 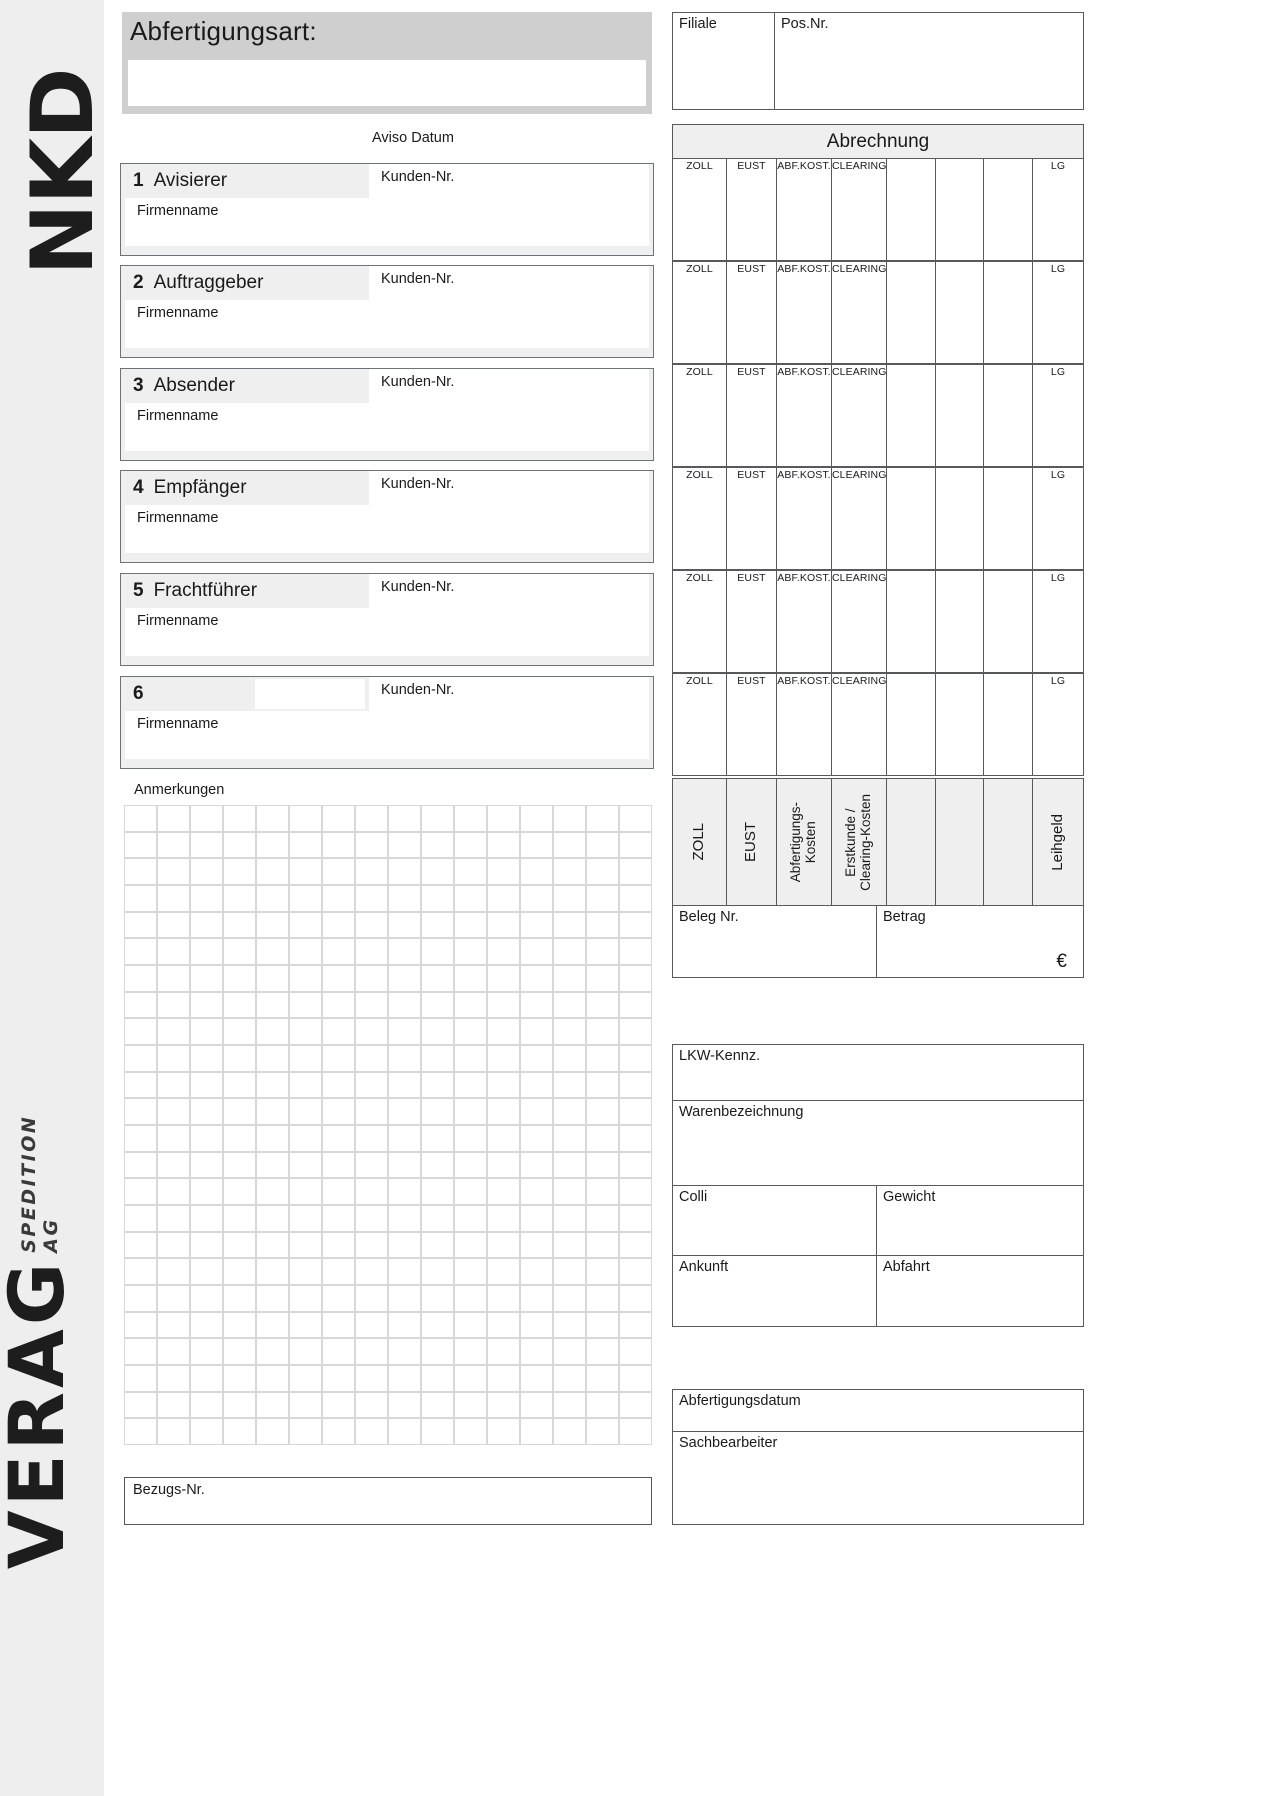 What do you see at coordinates (911, 209) in the screenshot?
I see `abrechnung-cell` at bounding box center [911, 209].